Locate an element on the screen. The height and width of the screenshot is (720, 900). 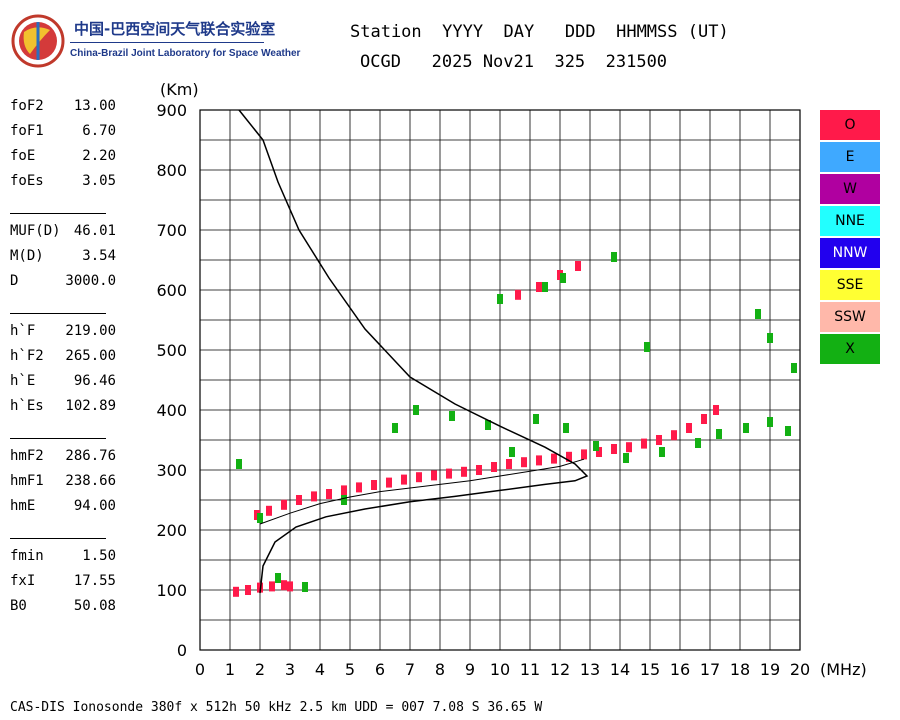
y-tick-label: 100 is located at coordinates (171, 590).